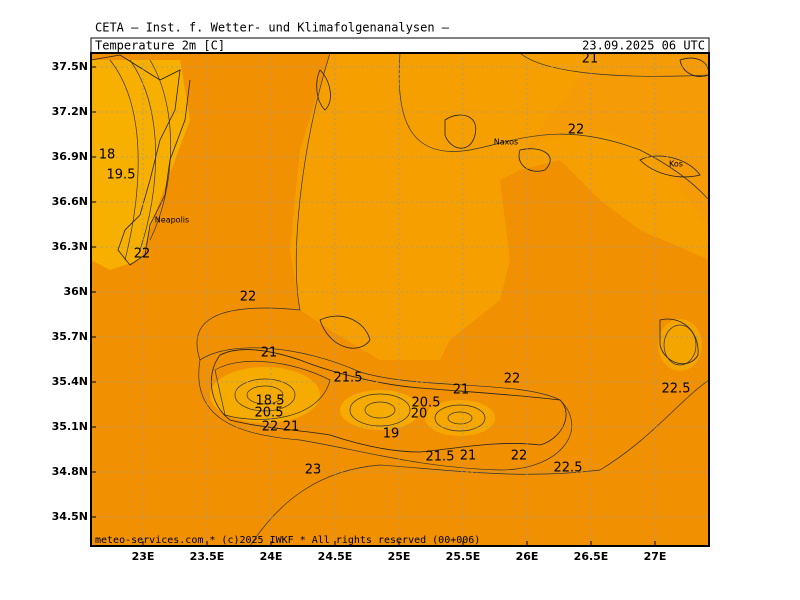  I want to click on contour-label: 18, so click(107, 155).